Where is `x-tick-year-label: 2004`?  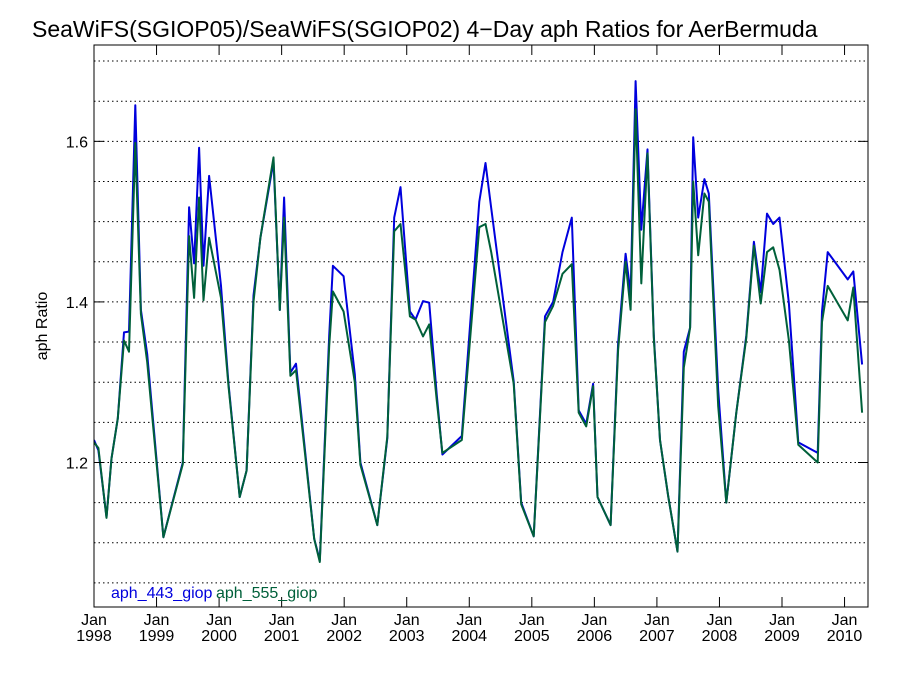
x-tick-year-label: 2004 is located at coordinates (469, 636).